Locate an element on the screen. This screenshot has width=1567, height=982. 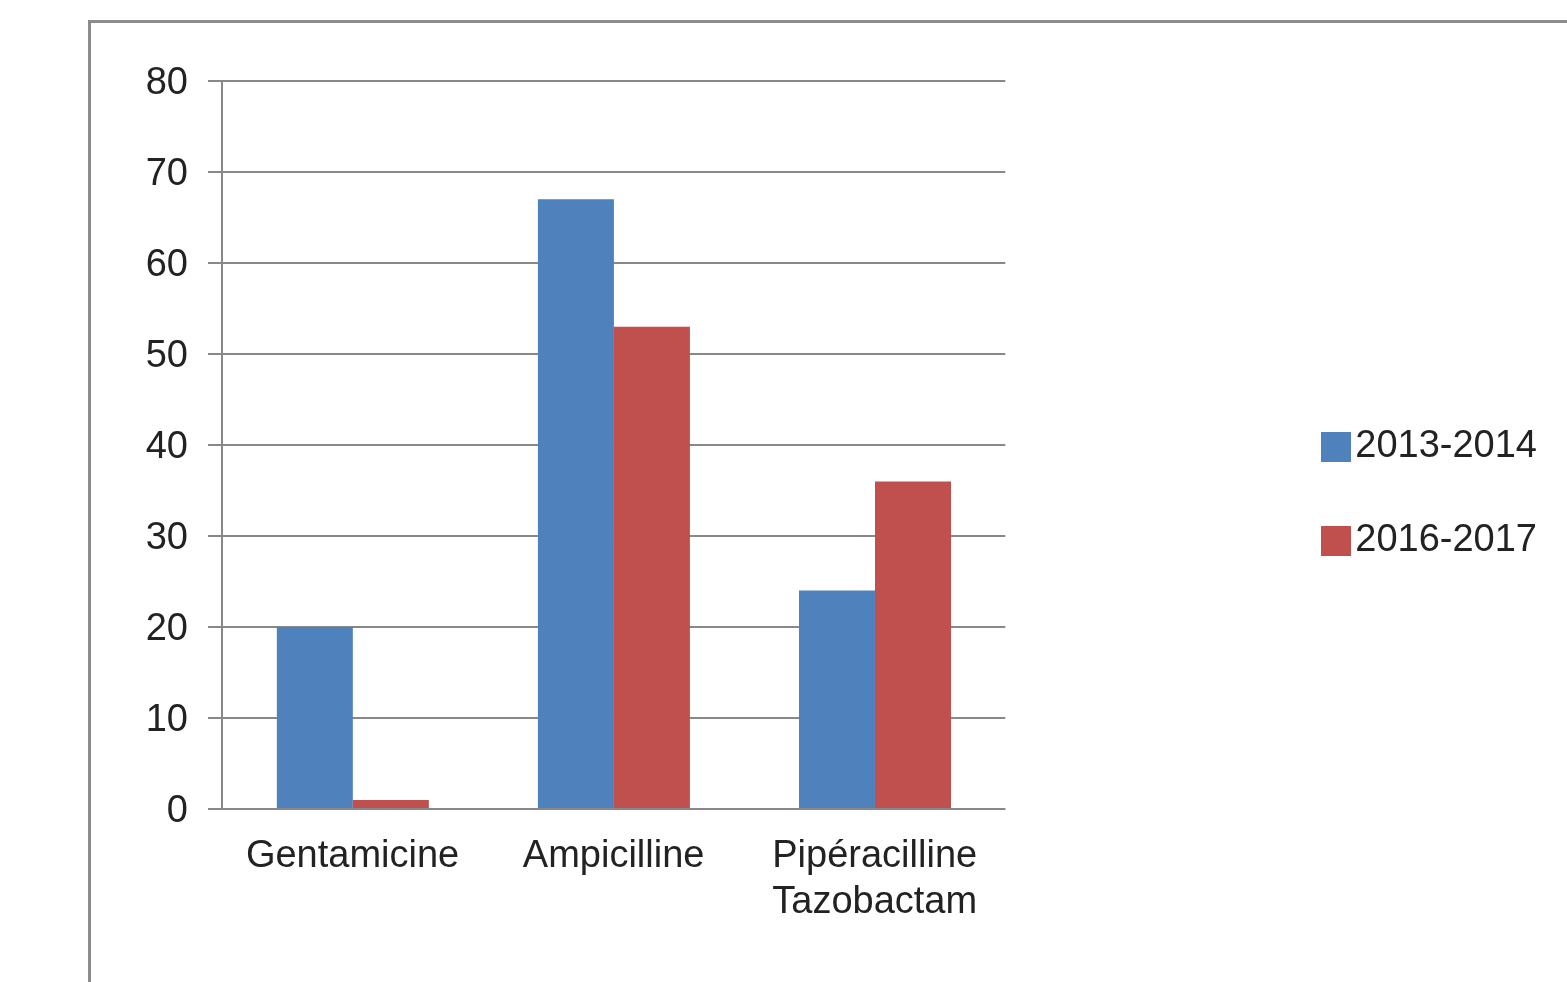
y-tick-label: 60 is located at coordinates (166, 263).